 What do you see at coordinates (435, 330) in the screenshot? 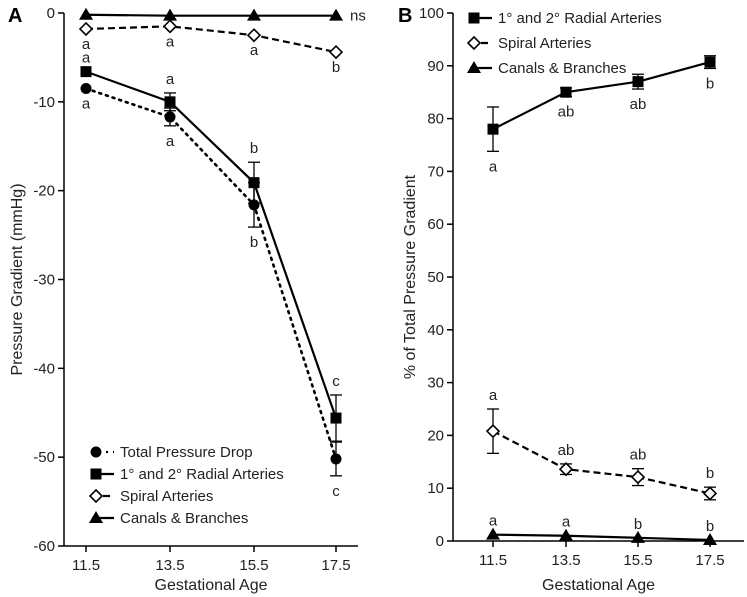
I see `y-tick-label: 40` at bounding box center [435, 330].